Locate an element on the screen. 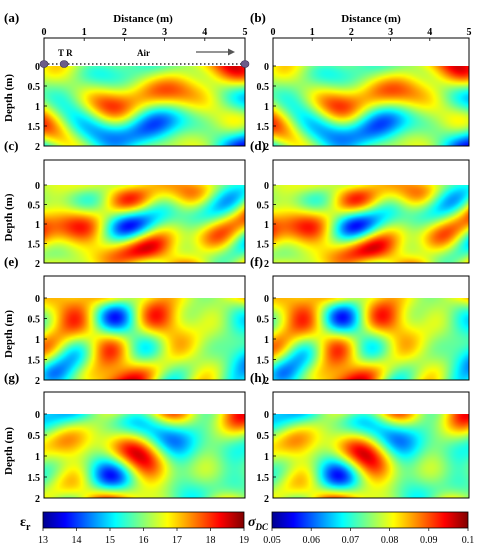  colorbar-tick-label: 0.09 is located at coordinates (429, 540).